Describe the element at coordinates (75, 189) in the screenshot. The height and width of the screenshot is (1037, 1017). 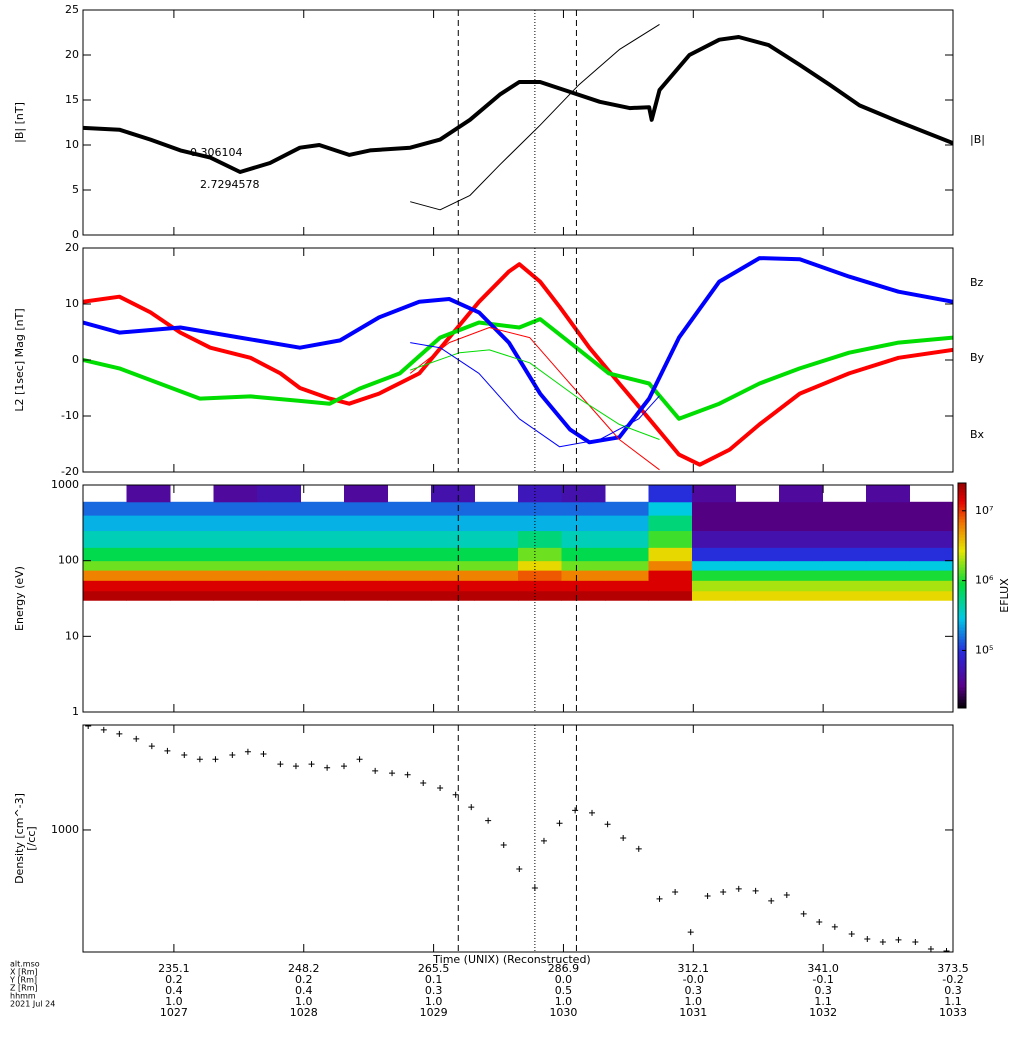
I see `y-tick-label: 5` at that location.